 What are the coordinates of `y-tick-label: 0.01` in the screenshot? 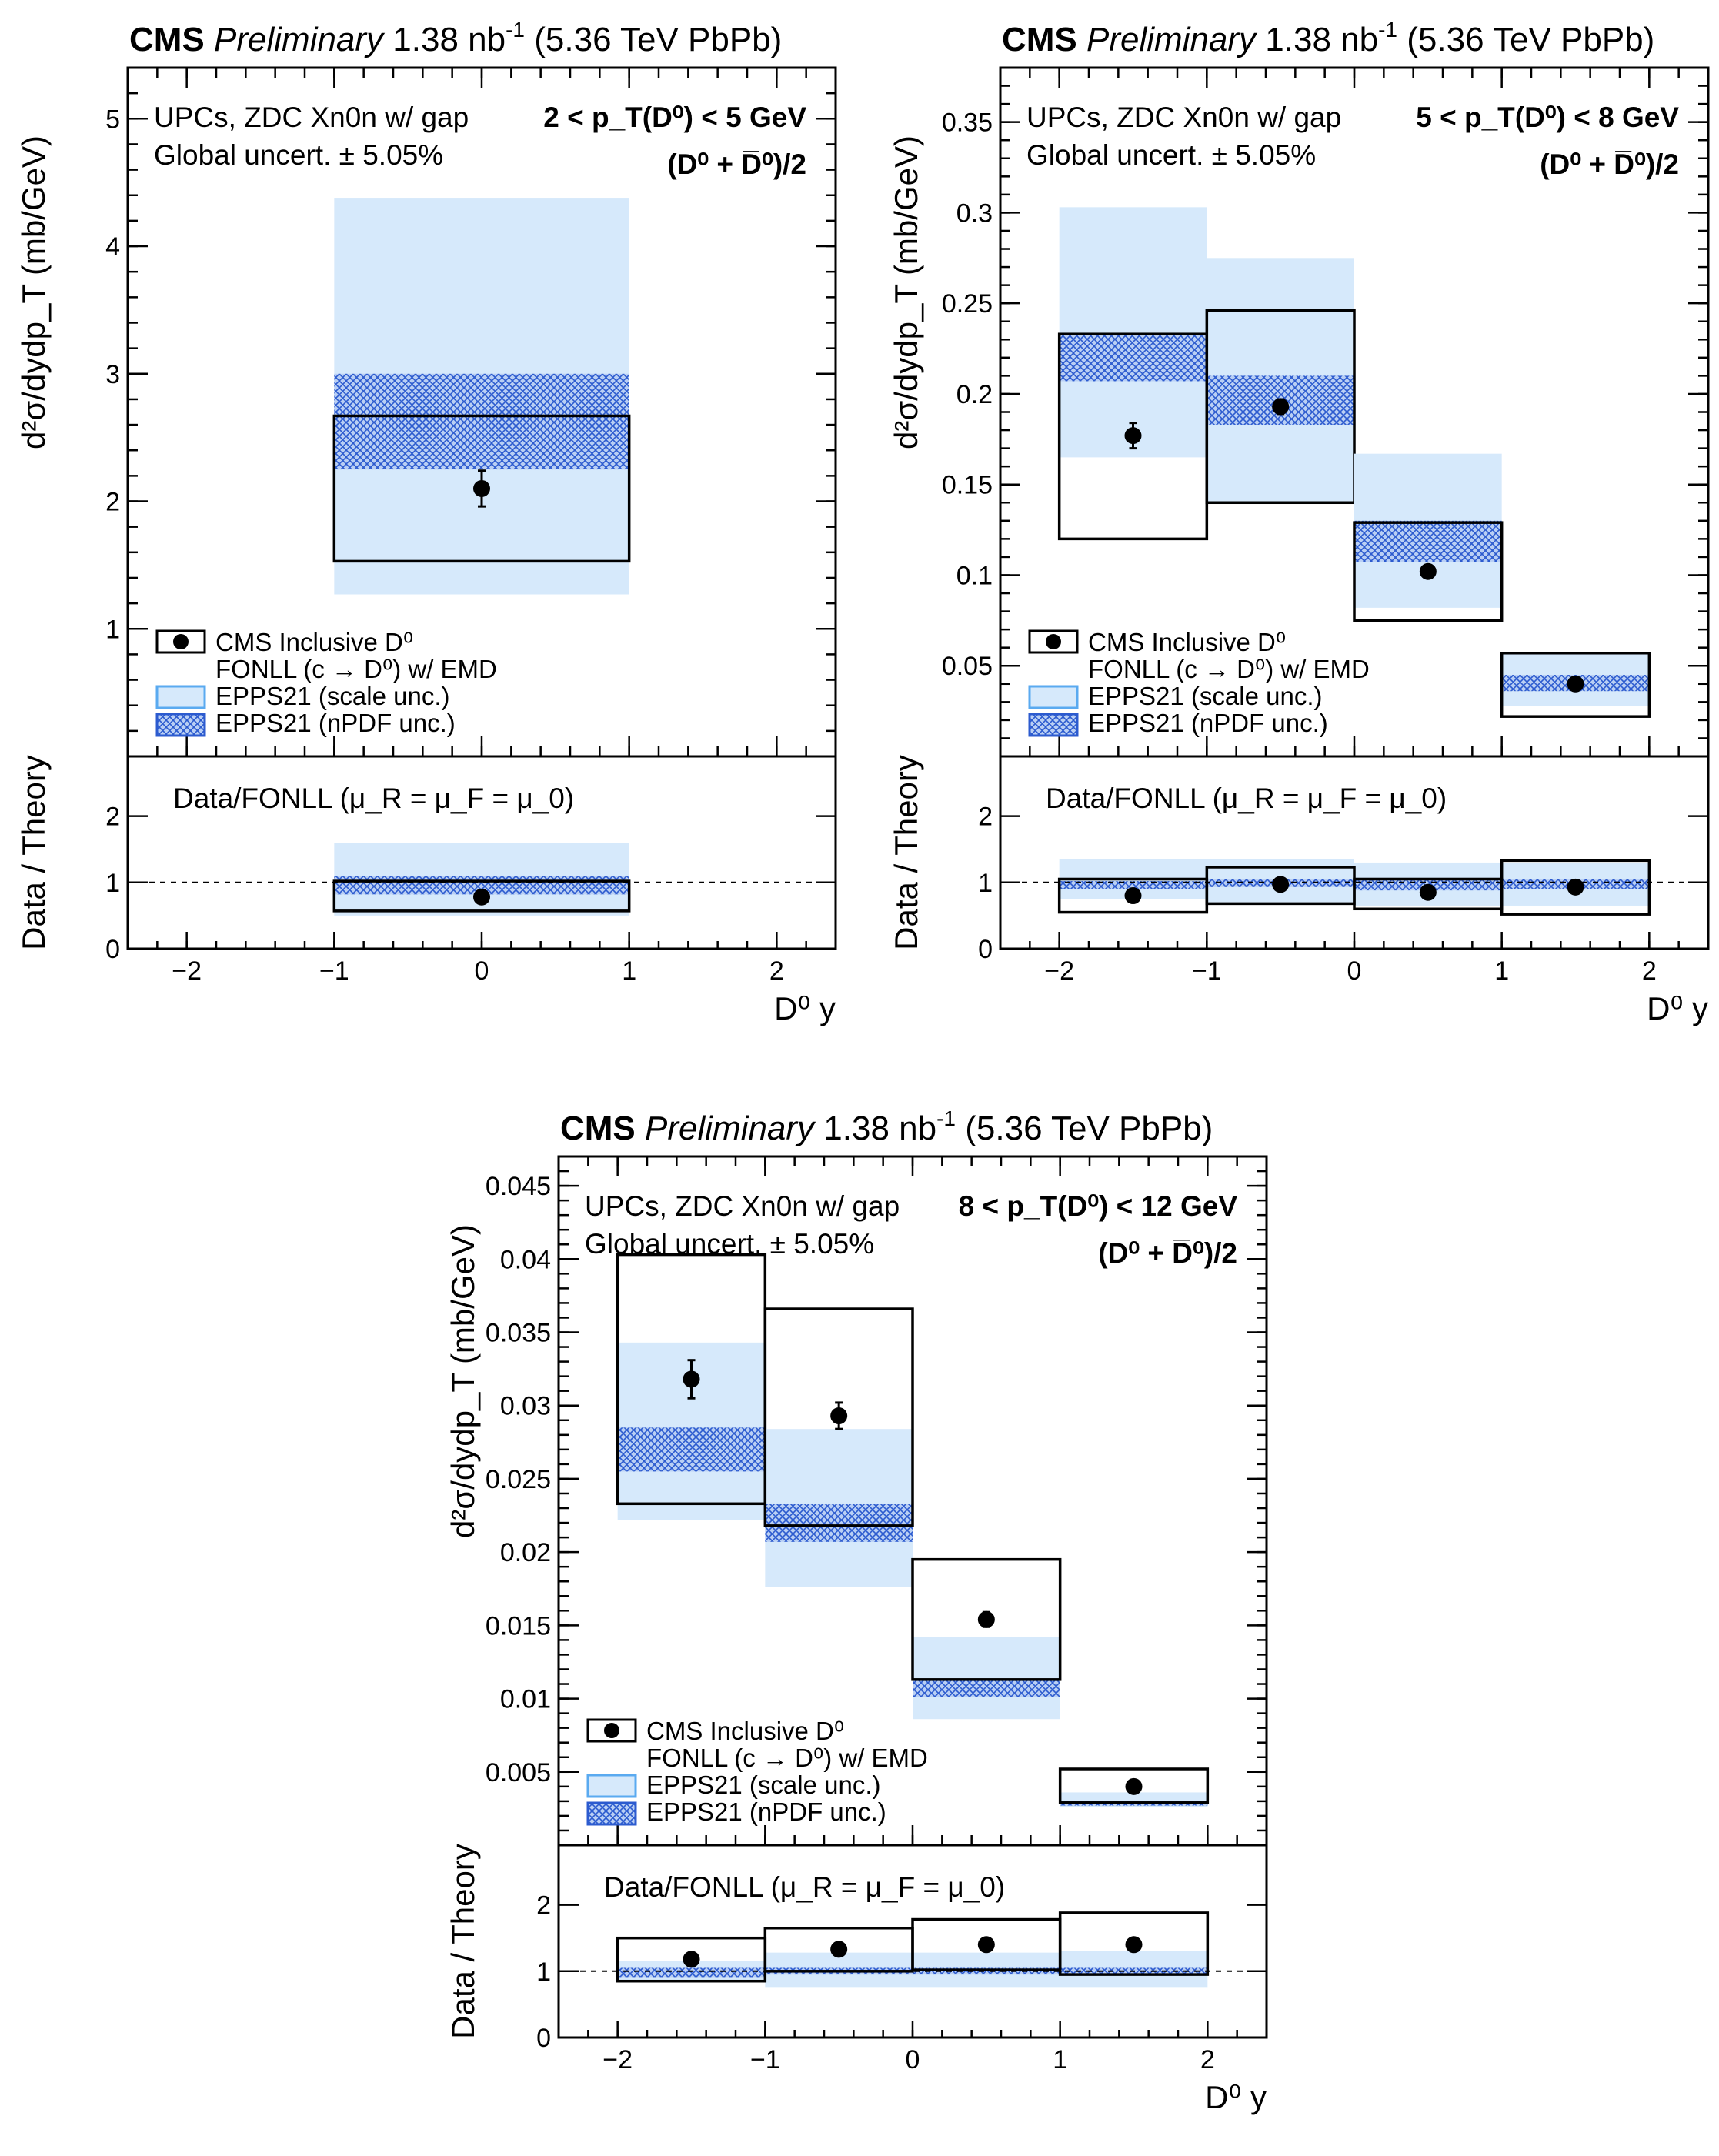 It's located at (525, 1699).